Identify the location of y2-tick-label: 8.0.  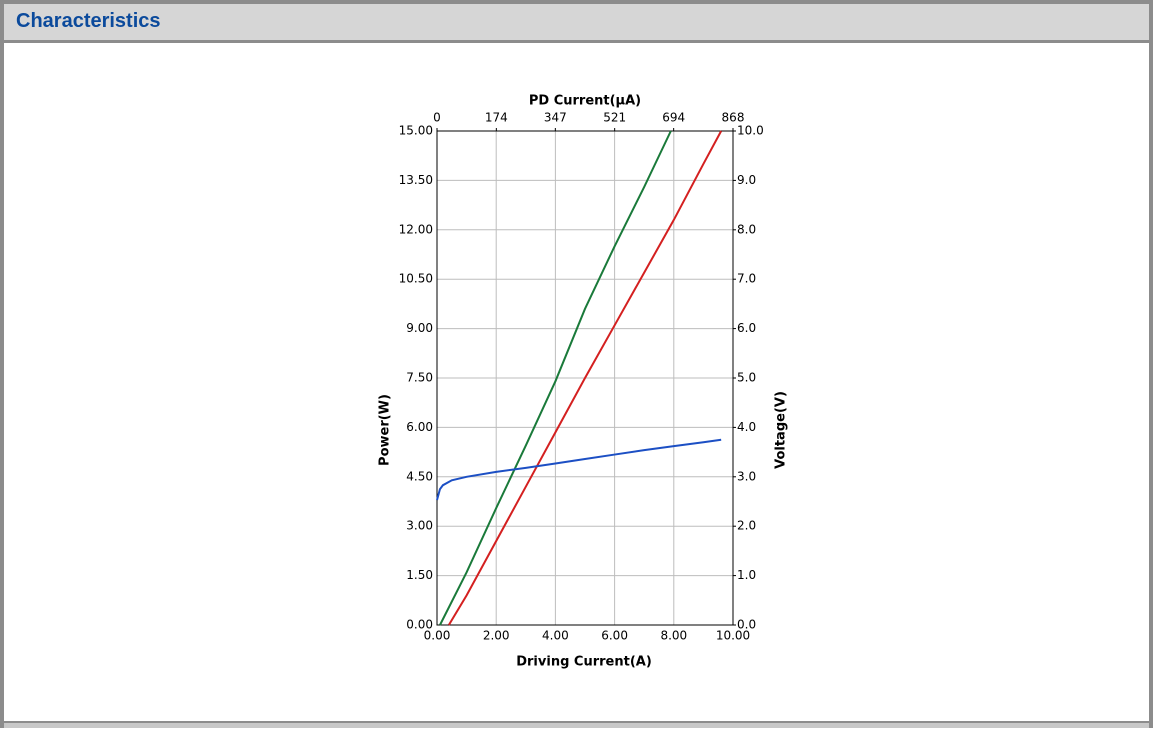
(746, 229).